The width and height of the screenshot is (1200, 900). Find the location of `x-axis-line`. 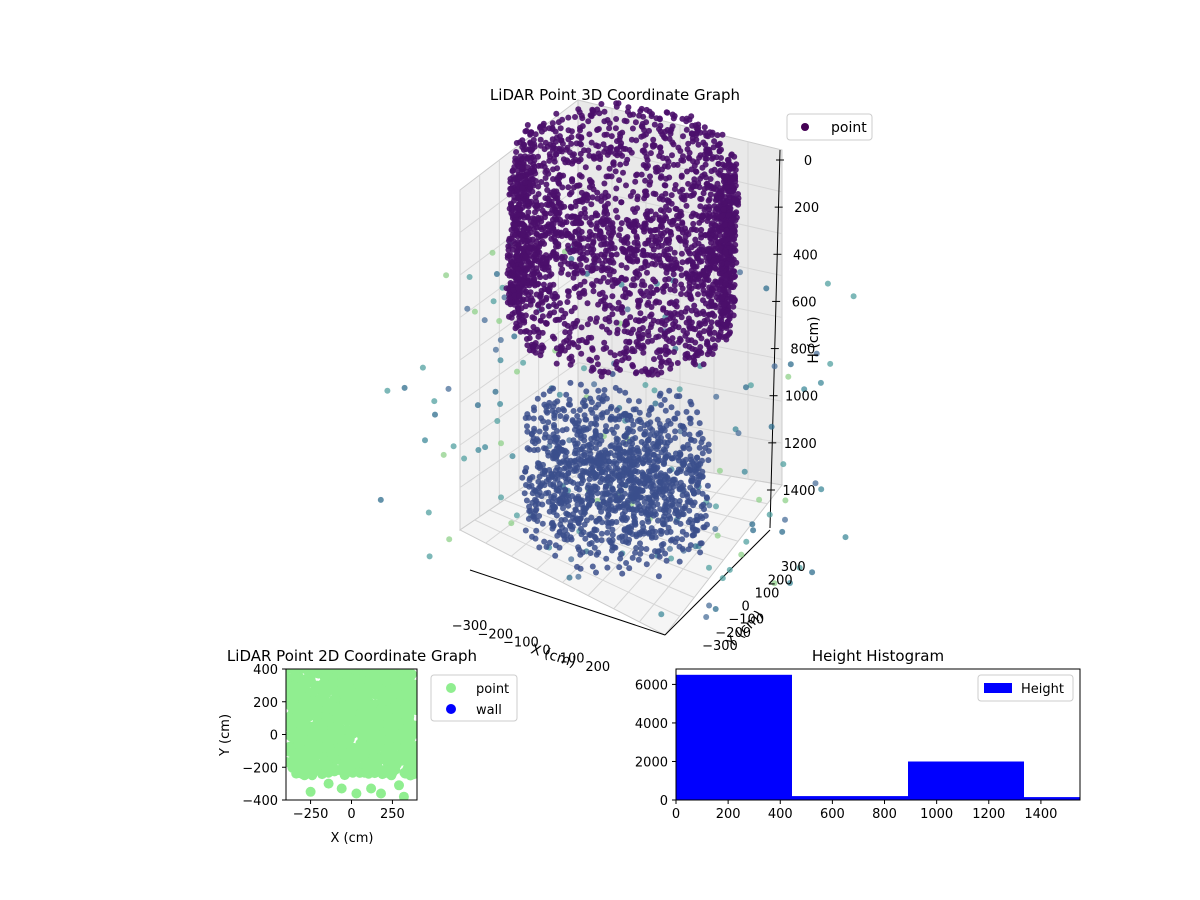

x-axis-line is located at coordinates (567, 602).